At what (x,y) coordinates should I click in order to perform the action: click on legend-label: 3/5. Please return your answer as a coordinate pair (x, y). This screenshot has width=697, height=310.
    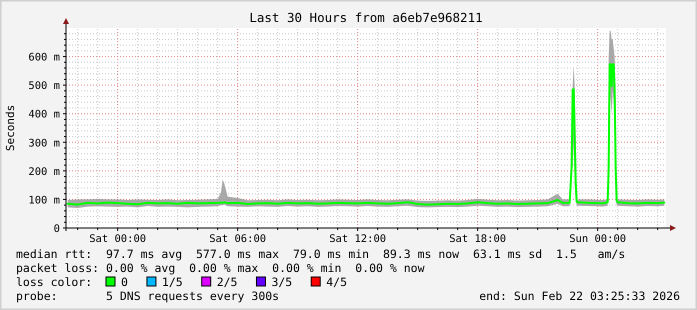
    Looking at the image, I should click on (281, 282).